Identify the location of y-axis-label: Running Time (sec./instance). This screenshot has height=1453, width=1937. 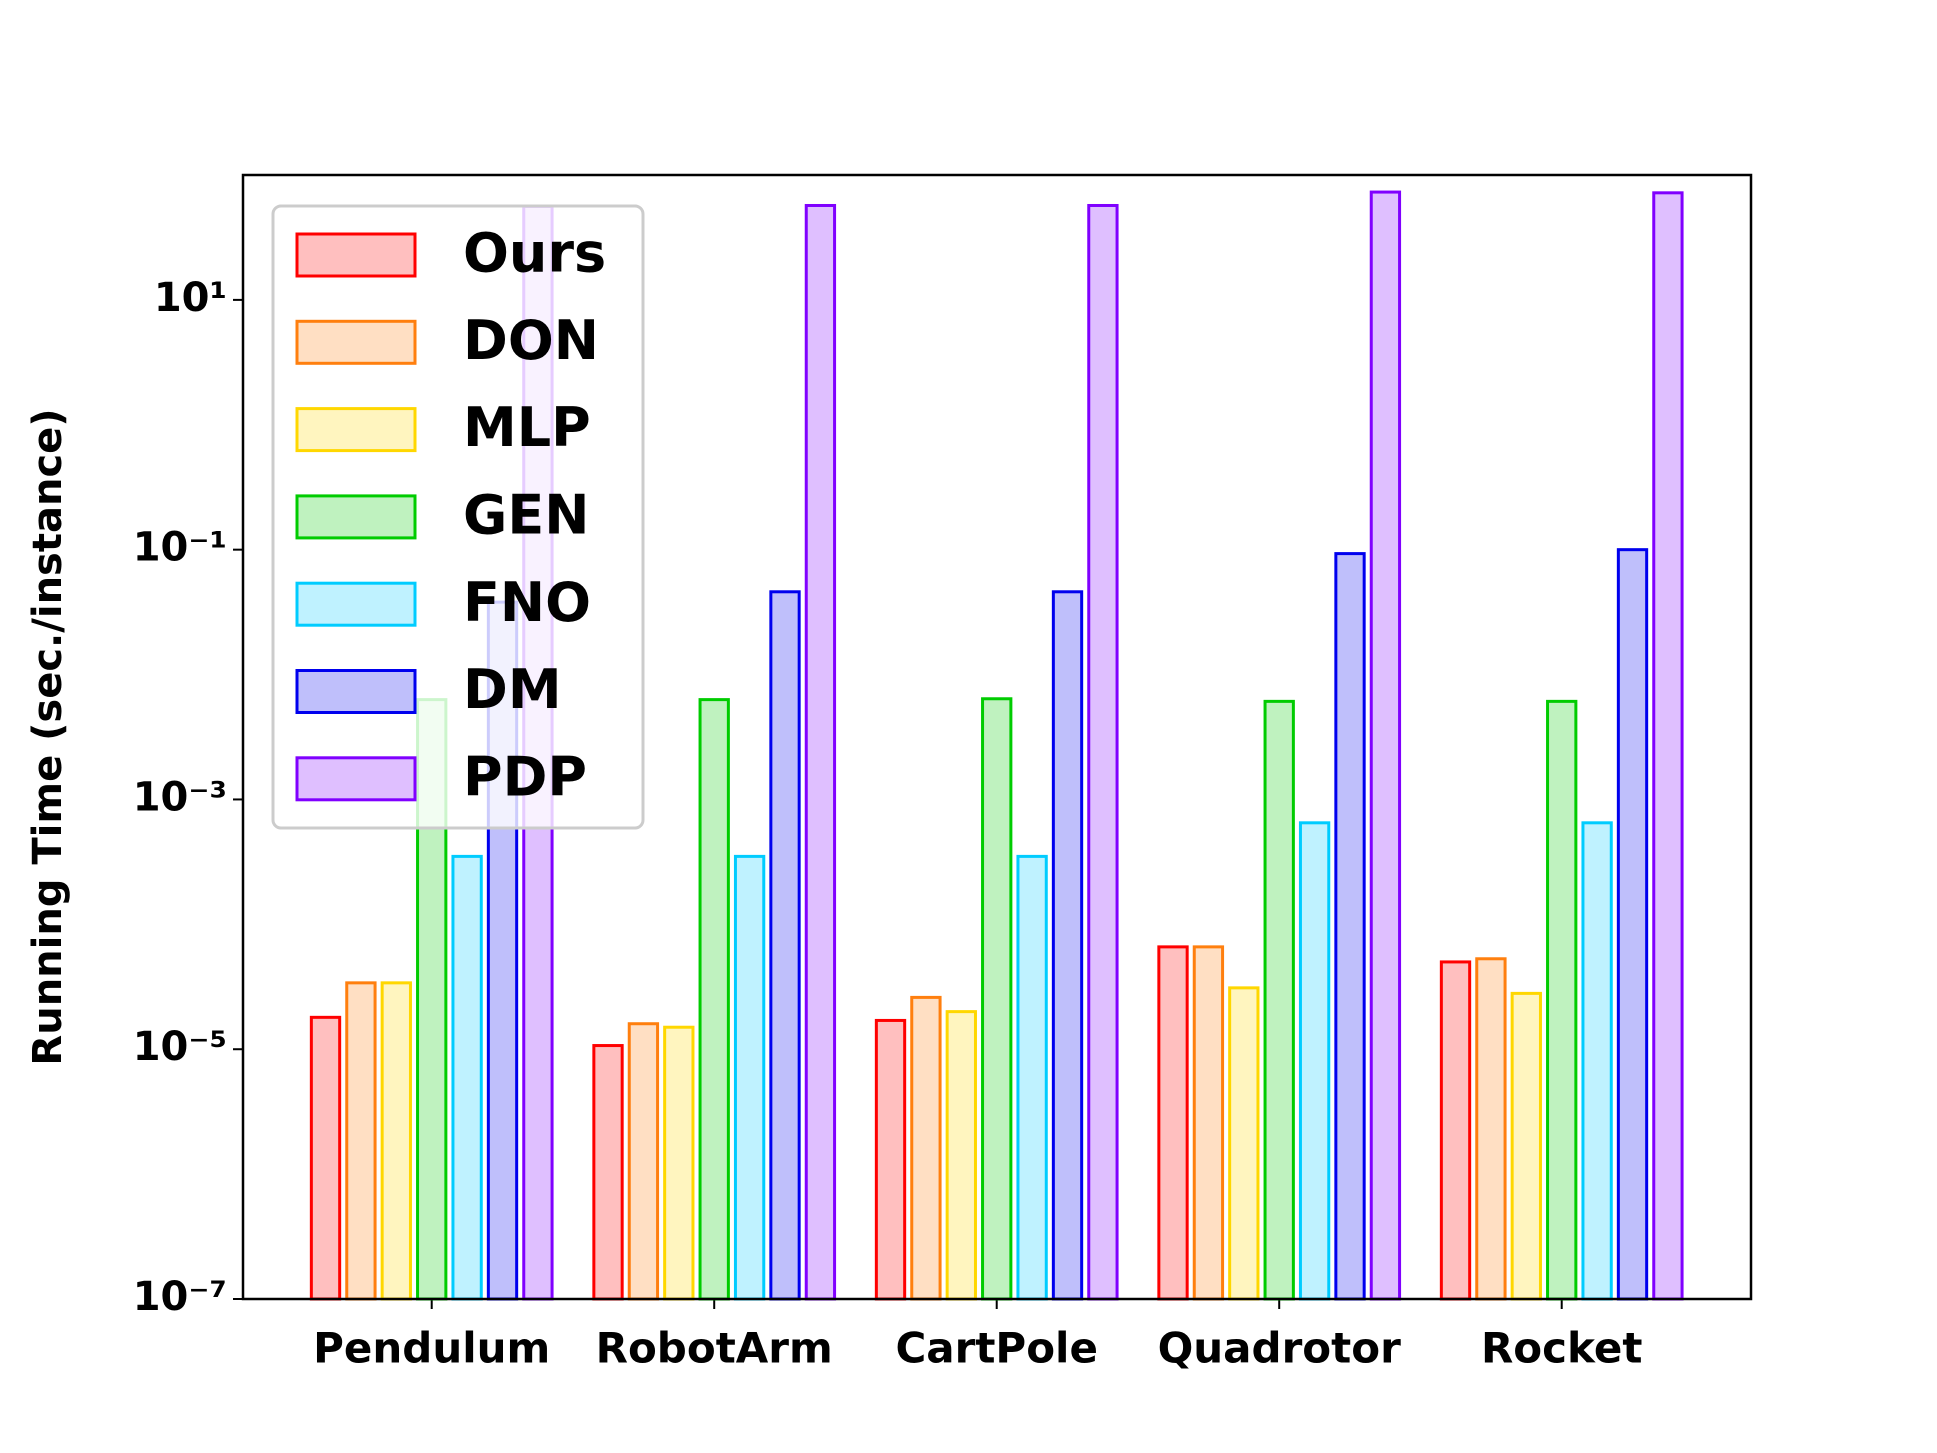
(48, 736).